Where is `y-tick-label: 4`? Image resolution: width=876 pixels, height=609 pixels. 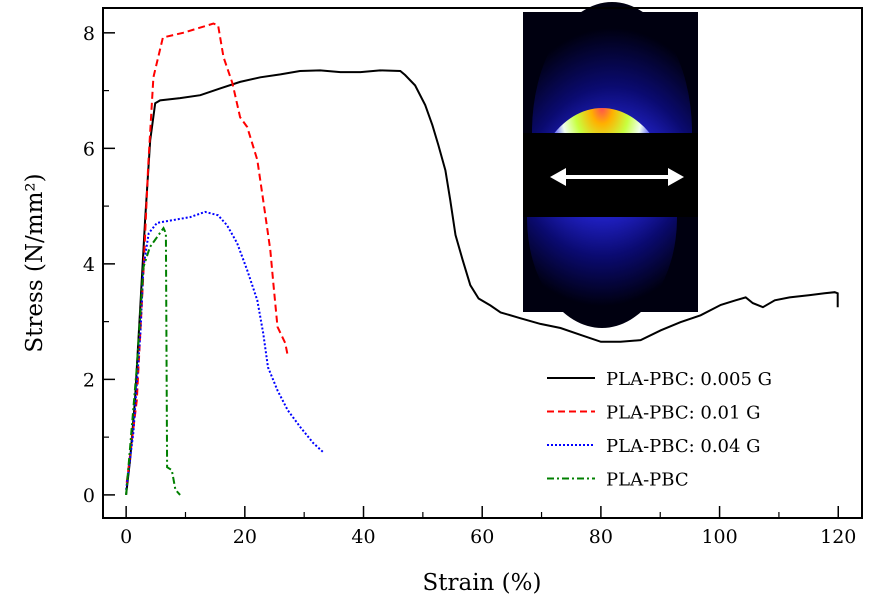
y-tick-label: 4 is located at coordinates (89, 265).